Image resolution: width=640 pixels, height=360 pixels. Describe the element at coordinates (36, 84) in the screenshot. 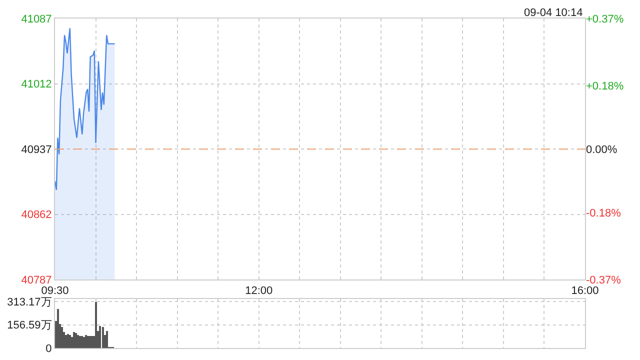

I see `y-tick-label: 41012` at that location.